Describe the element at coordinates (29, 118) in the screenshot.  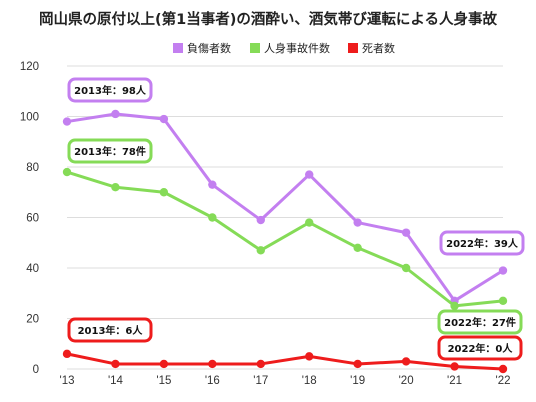
I see `y-tick-label: 100` at that location.